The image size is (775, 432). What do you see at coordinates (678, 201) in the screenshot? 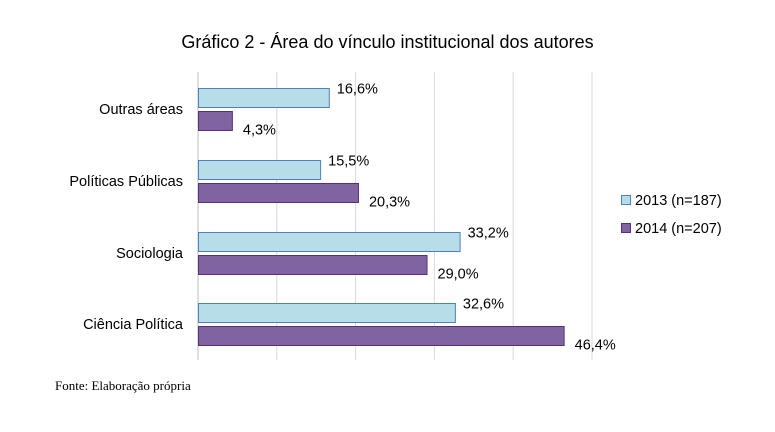
I see `legend-label: 2013 (n=187)` at bounding box center [678, 201].